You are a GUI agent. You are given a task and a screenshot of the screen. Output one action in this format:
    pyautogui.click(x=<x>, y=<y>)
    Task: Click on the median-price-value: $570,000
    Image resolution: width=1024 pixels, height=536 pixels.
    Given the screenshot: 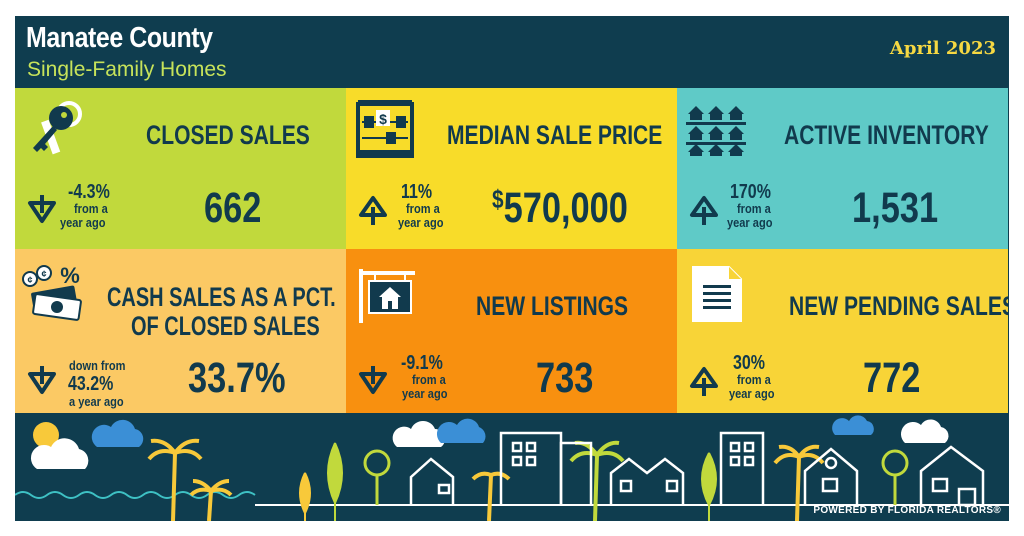 What is the action you would take?
    pyautogui.click(x=560, y=208)
    